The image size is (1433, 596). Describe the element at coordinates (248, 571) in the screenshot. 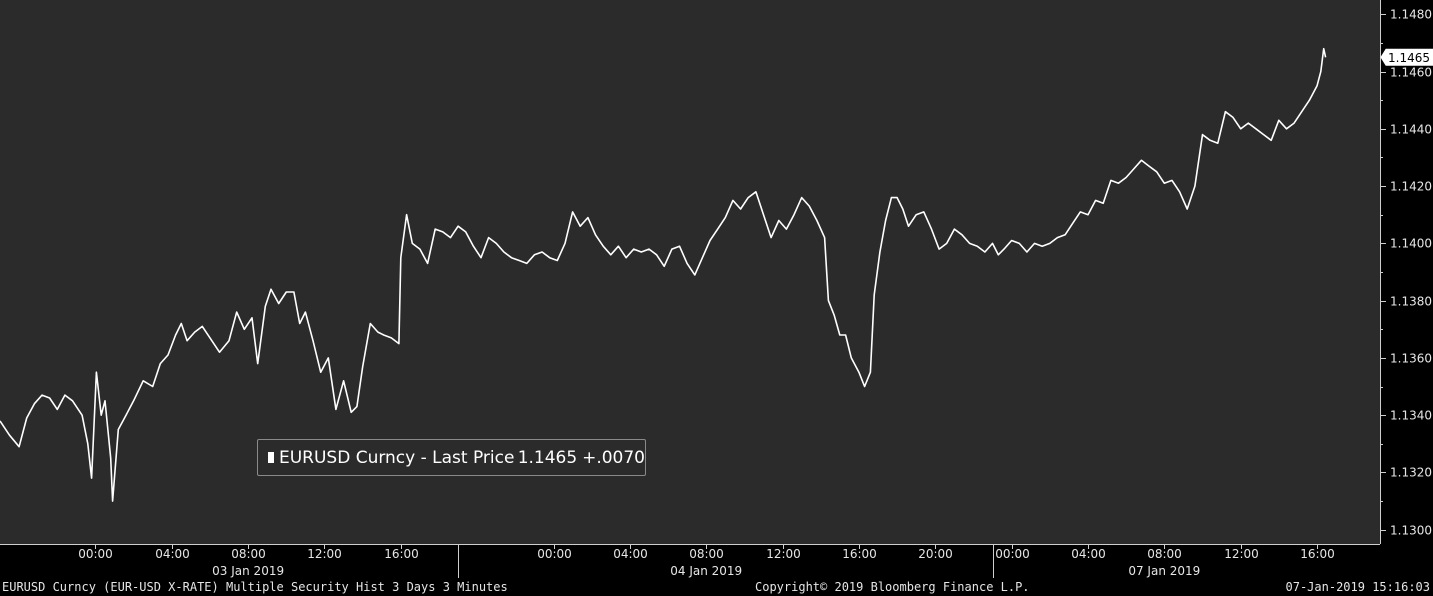

I see `x-date-label: 03 Jan 2019` at that location.